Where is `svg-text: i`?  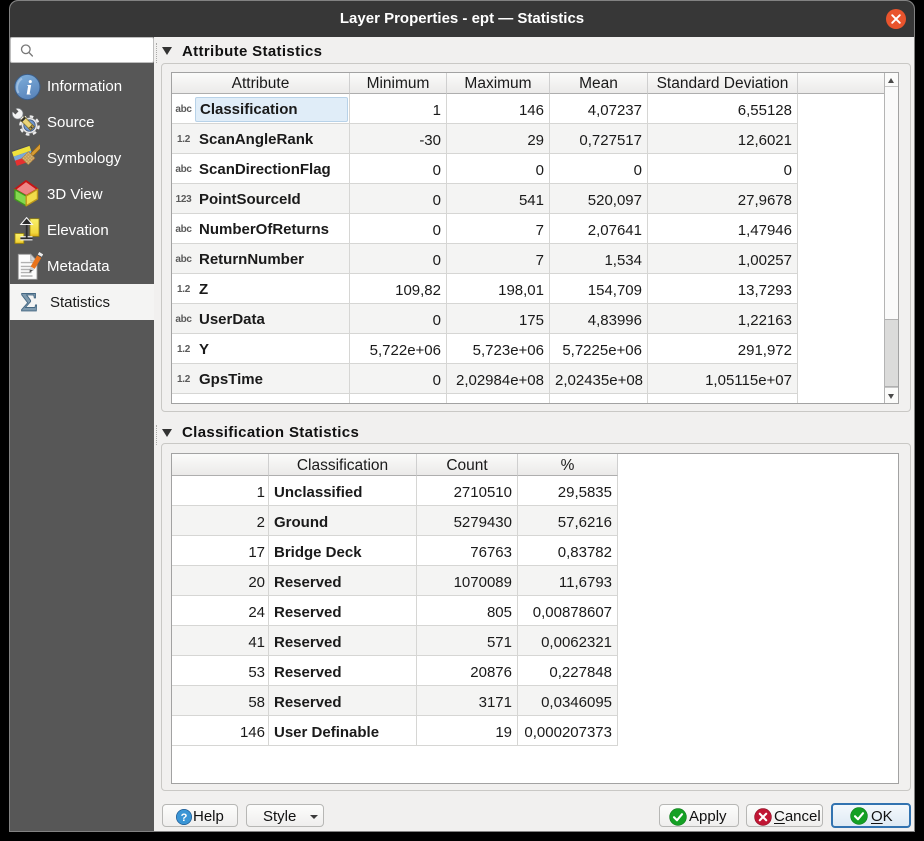
svg-text: i is located at coordinates (29, 88).